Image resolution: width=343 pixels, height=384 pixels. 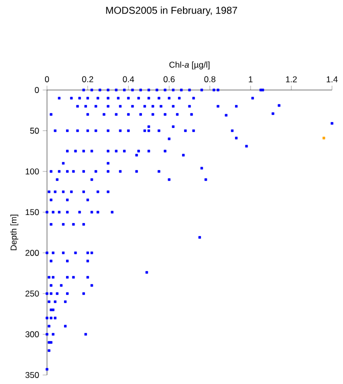 What do you see at coordinates (210, 79) in the screenshot?
I see `x-tick-label: 0.8` at bounding box center [210, 79].